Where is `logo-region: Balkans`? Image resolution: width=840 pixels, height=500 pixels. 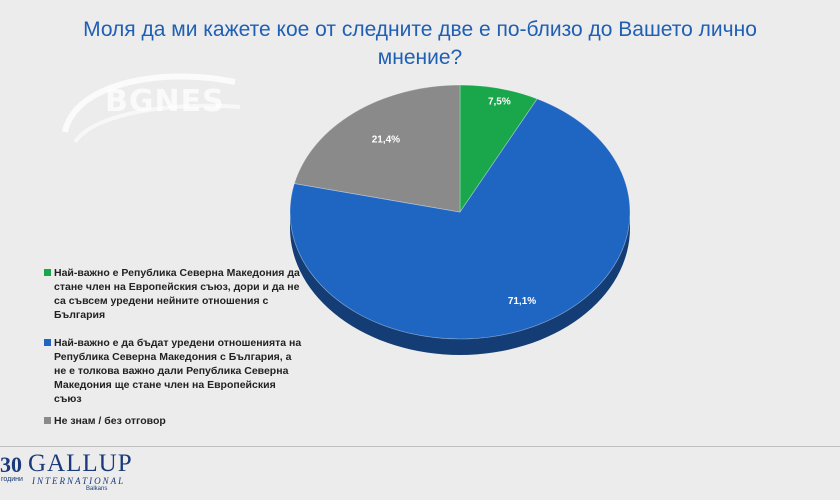
logo-region: Balkans is located at coordinates (97, 489).